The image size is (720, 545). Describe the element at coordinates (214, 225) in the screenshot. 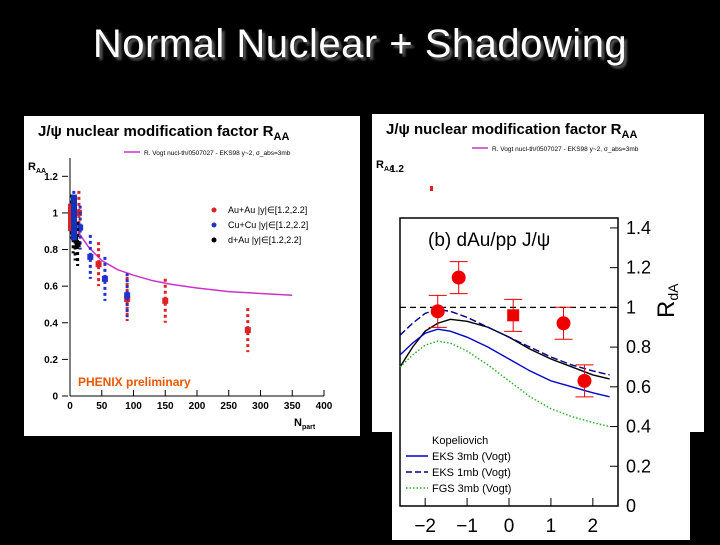

I see `legend-marker-cucu` at that location.